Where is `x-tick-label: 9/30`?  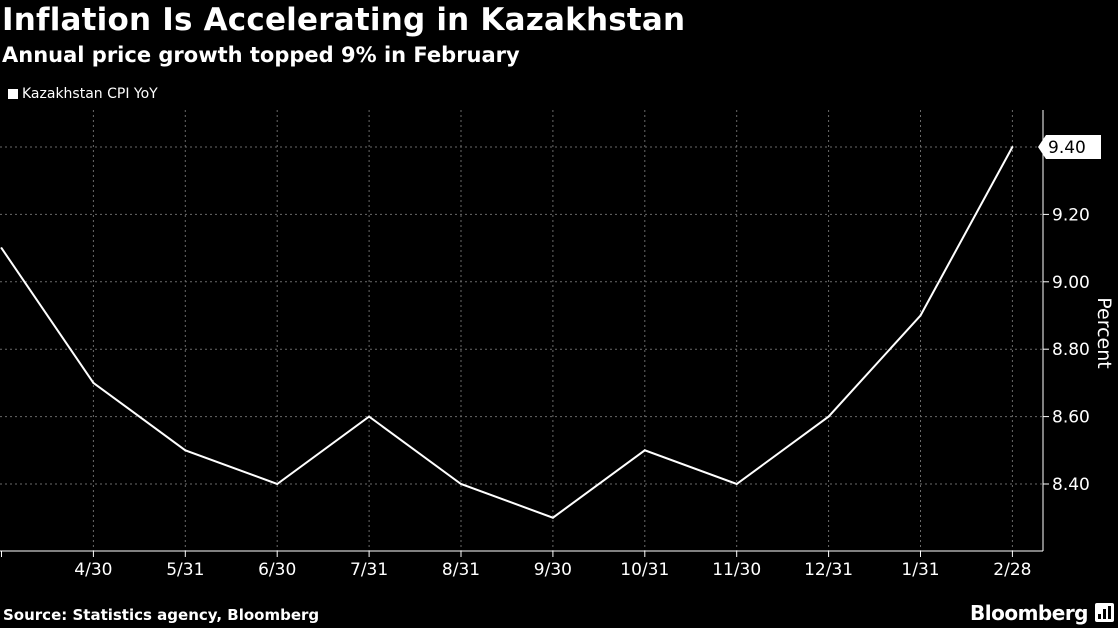
x-tick-label: 9/30 is located at coordinates (553, 570).